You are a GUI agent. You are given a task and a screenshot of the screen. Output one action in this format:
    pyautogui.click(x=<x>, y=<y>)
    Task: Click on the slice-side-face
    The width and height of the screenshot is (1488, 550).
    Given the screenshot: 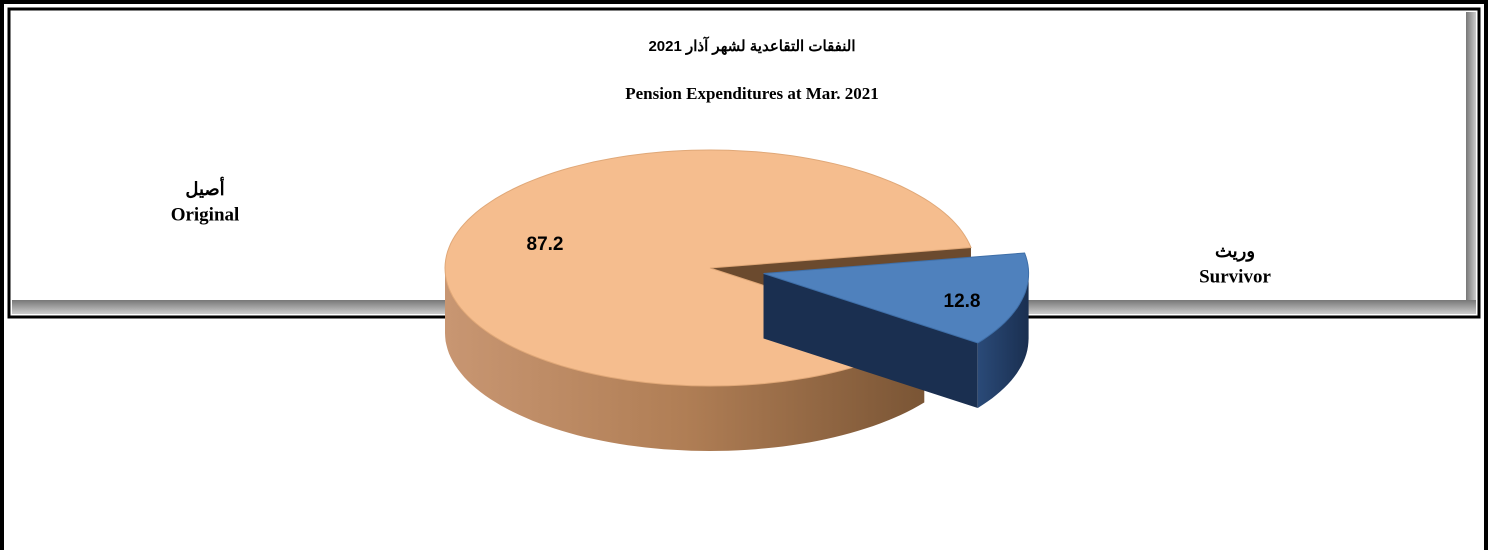 What is the action you would take?
    pyautogui.click(x=870, y=341)
    